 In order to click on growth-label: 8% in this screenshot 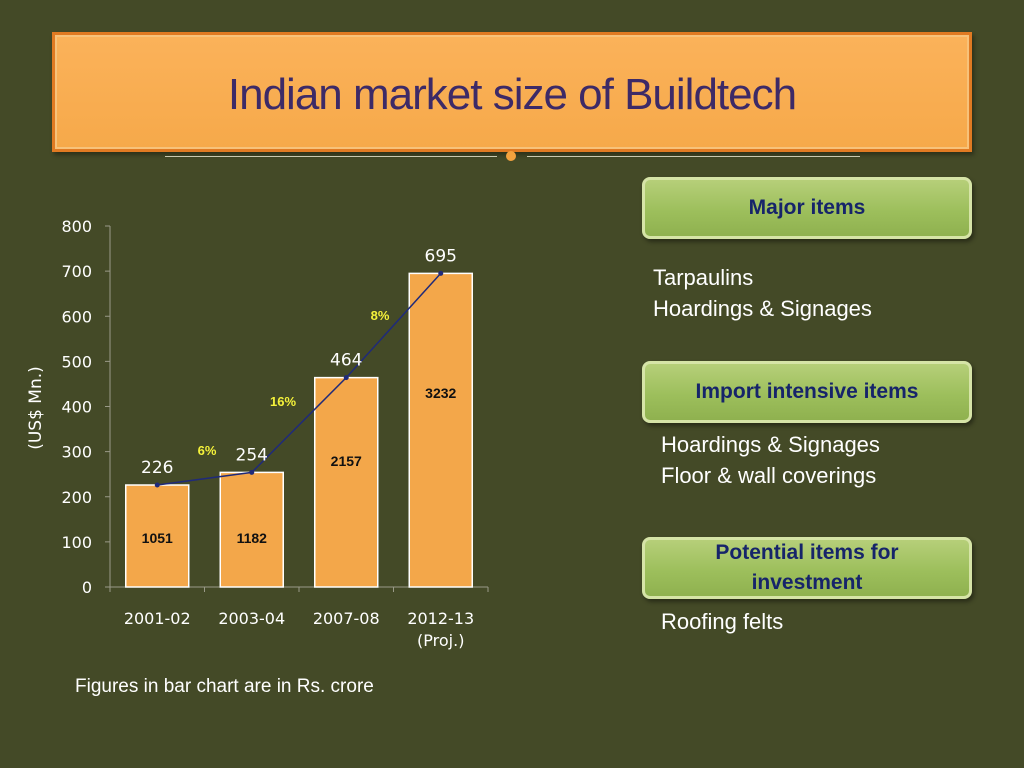, I will do `click(380, 315)`.